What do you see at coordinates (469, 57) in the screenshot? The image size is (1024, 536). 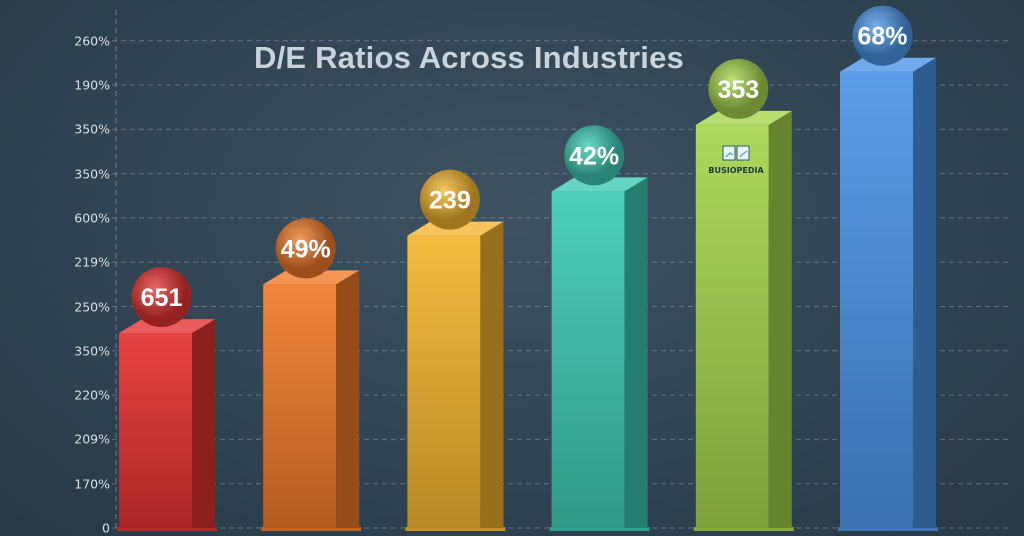 I see `chart-title: D/E Ratios Across Industries` at bounding box center [469, 57].